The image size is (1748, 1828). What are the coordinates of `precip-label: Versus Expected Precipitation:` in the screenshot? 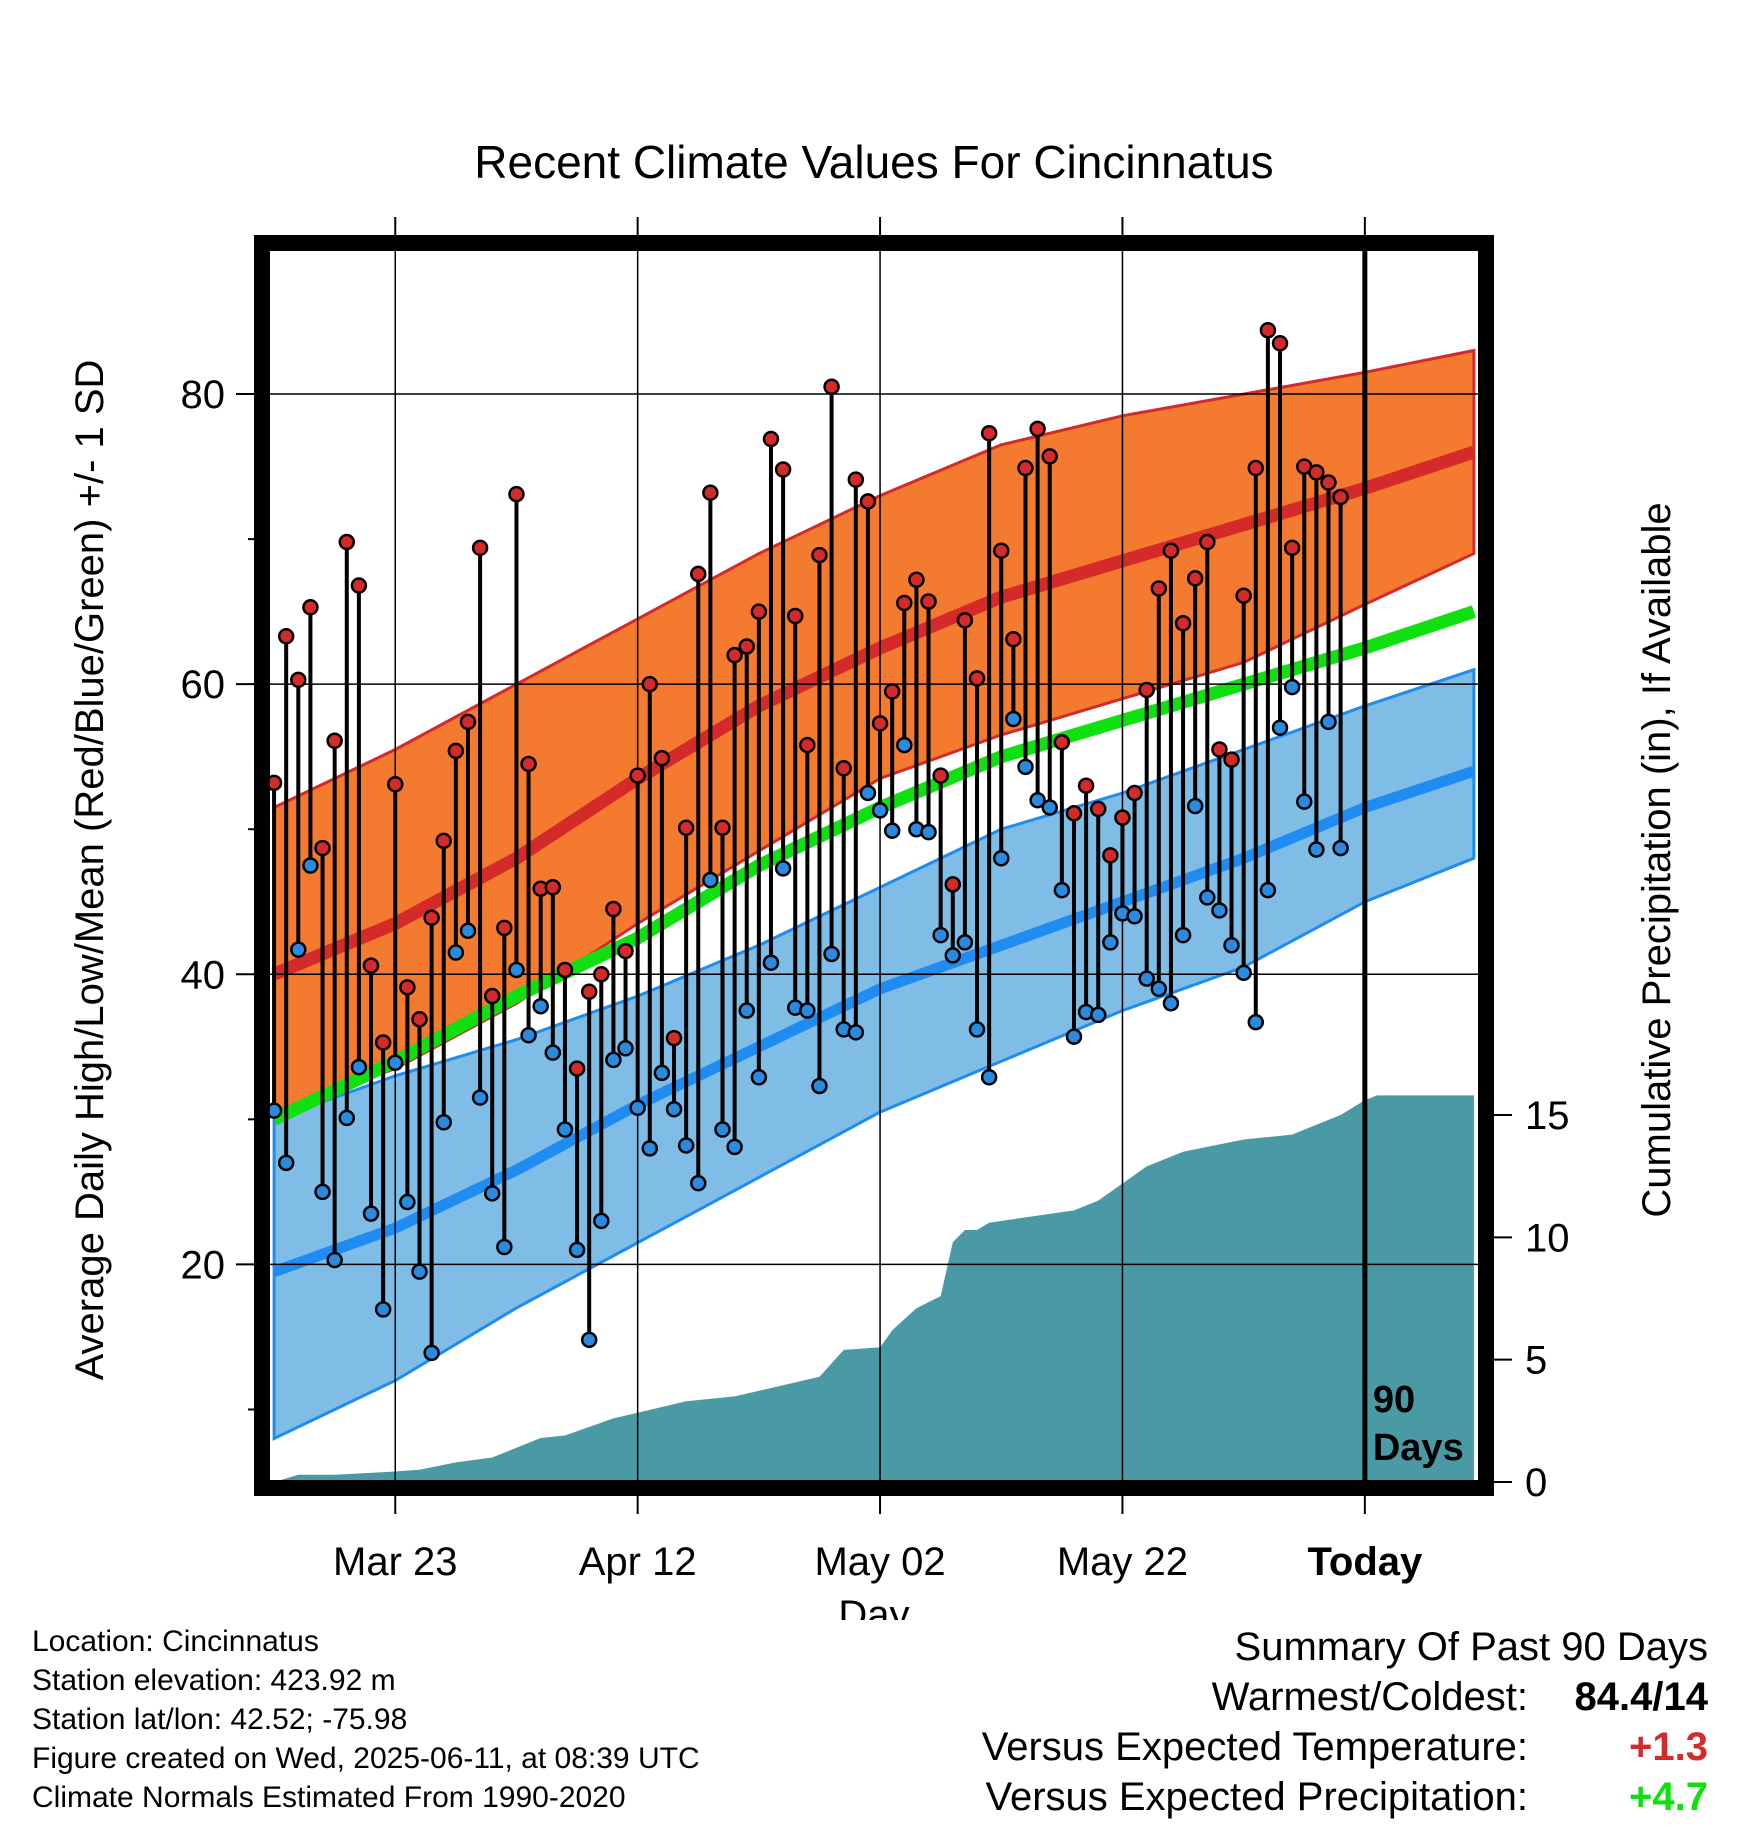 It's located at (1256, 1797).